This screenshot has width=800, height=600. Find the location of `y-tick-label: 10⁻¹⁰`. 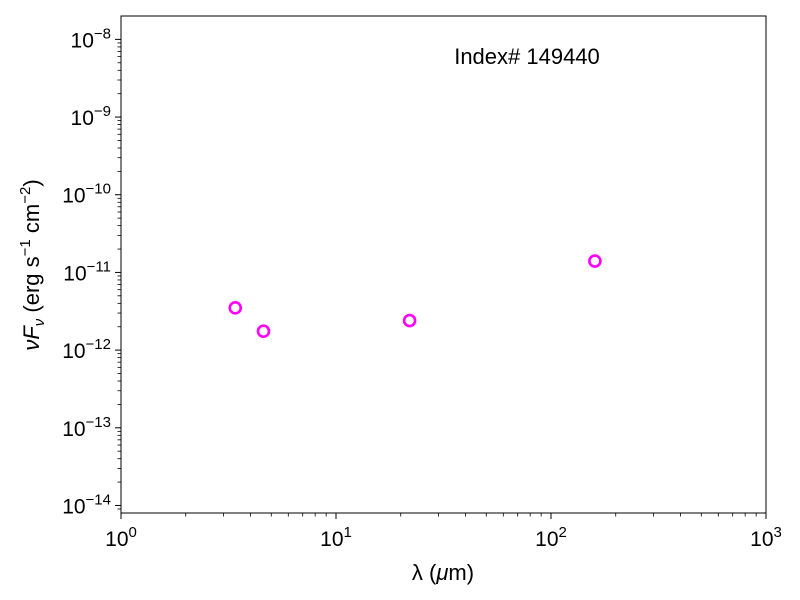

y-tick-label: 10⁻¹⁰ is located at coordinates (86, 194).